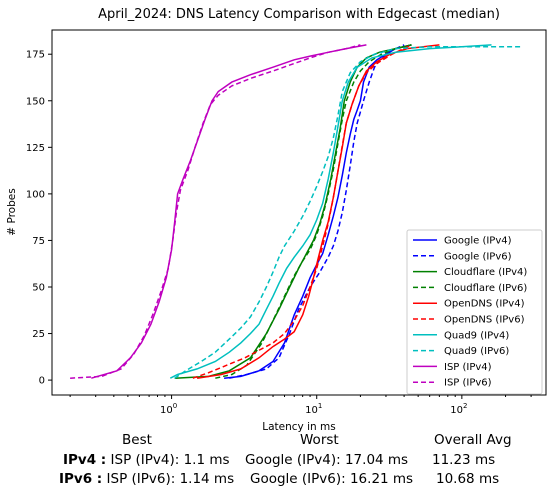 The width and height of the screenshot is (555, 496). Describe the element at coordinates (458, 409) in the screenshot. I see `x-tick-label: 10²` at that location.